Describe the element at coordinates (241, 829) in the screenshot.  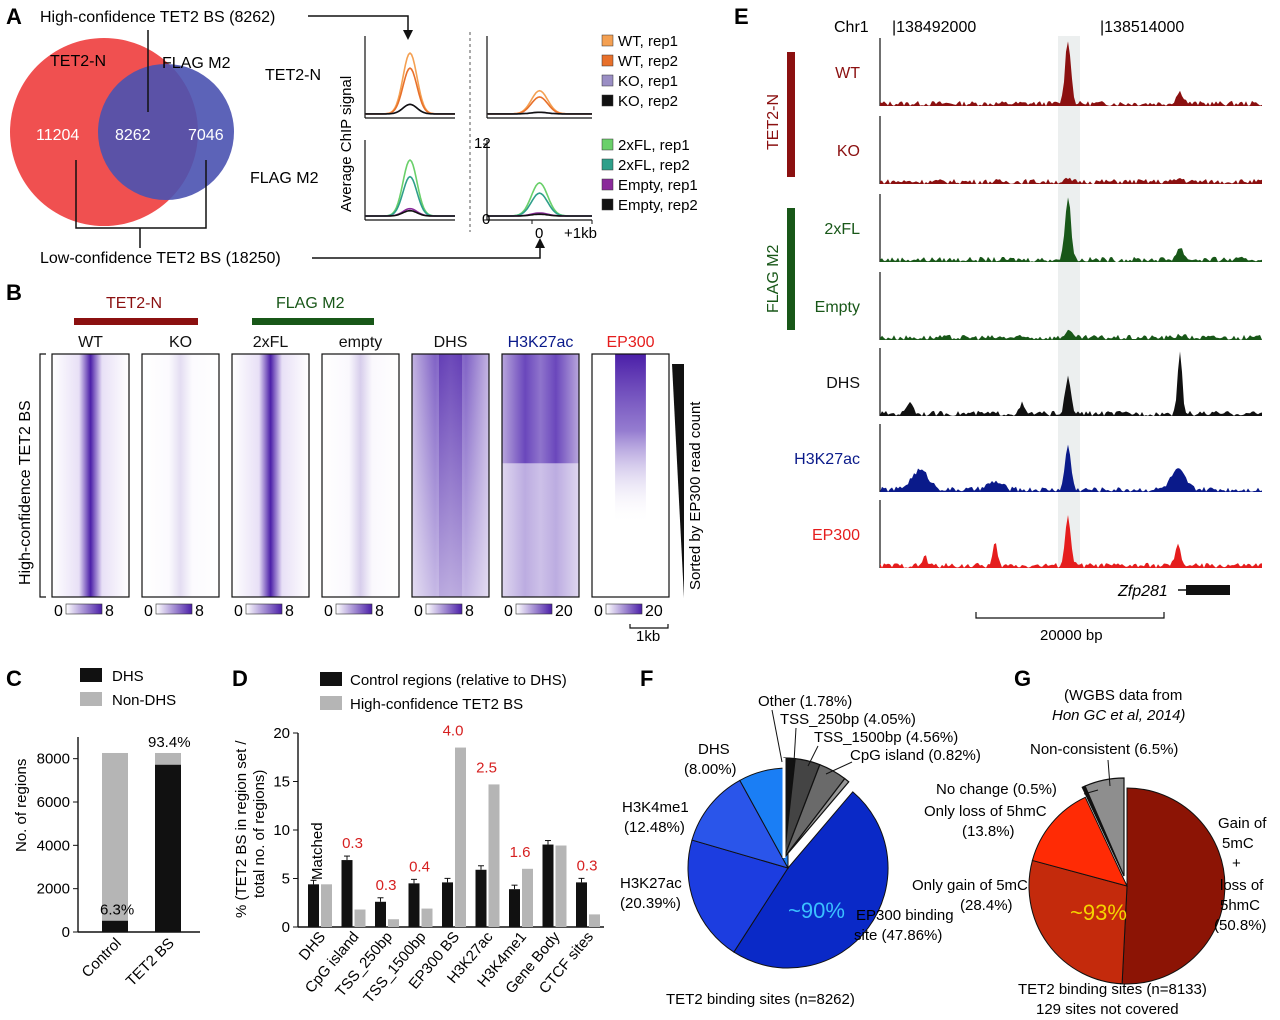
I see `d-y-label-1: % (TET2 BS in region set /` at that location.